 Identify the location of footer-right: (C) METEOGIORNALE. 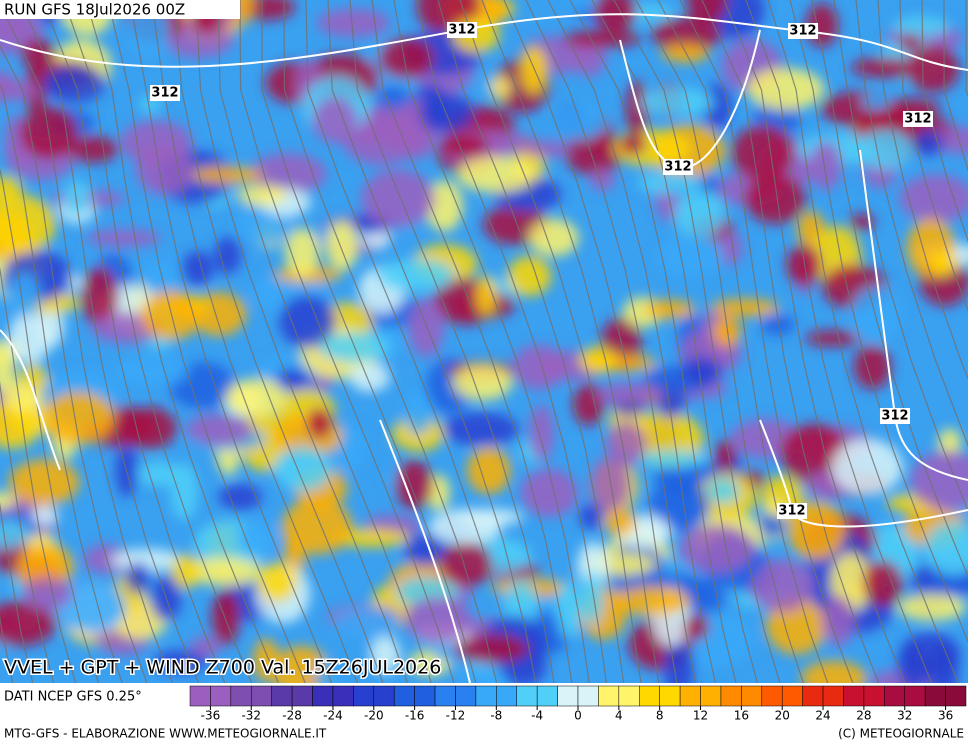
(901, 734).